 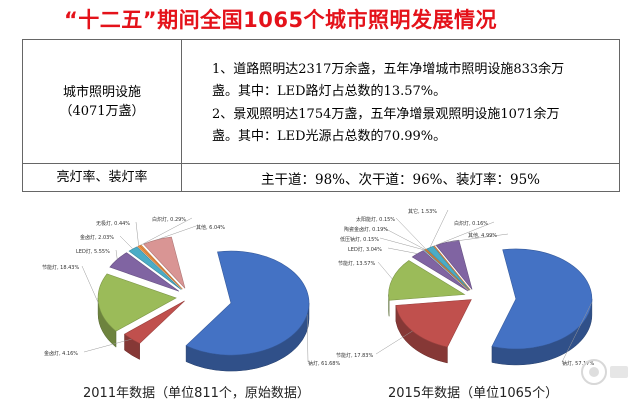 What do you see at coordinates (61, 353) in the screenshot?
I see `slice-label: 金卤灯, 4.16%` at bounding box center [61, 353].